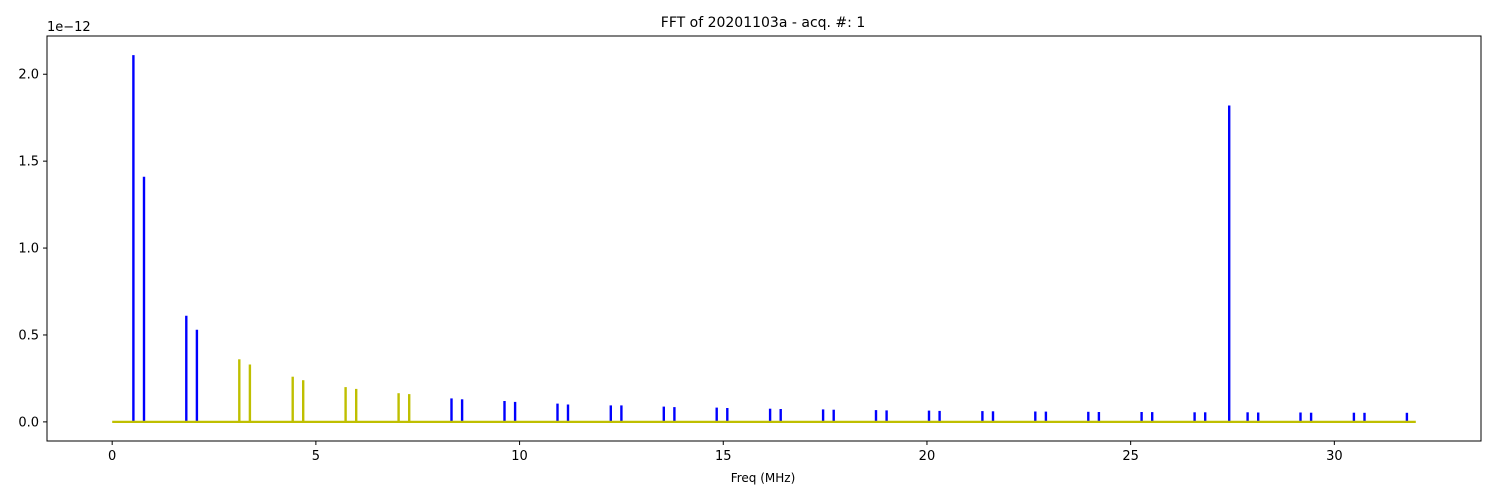 This screenshot has width=1500, height=500. I want to click on chart-title: FFT of 20201103a - acq. #: 1, so click(763, 23).